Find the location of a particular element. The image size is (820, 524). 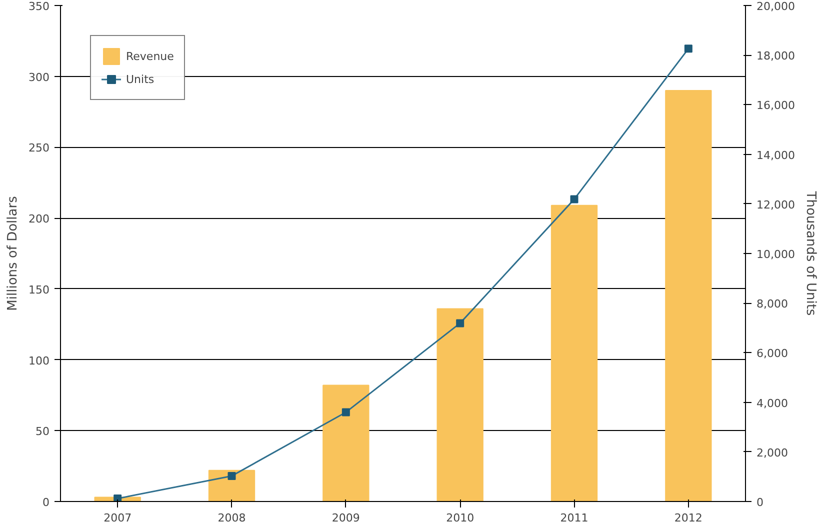

y2-tick-label: 12,000 is located at coordinates (775, 205).